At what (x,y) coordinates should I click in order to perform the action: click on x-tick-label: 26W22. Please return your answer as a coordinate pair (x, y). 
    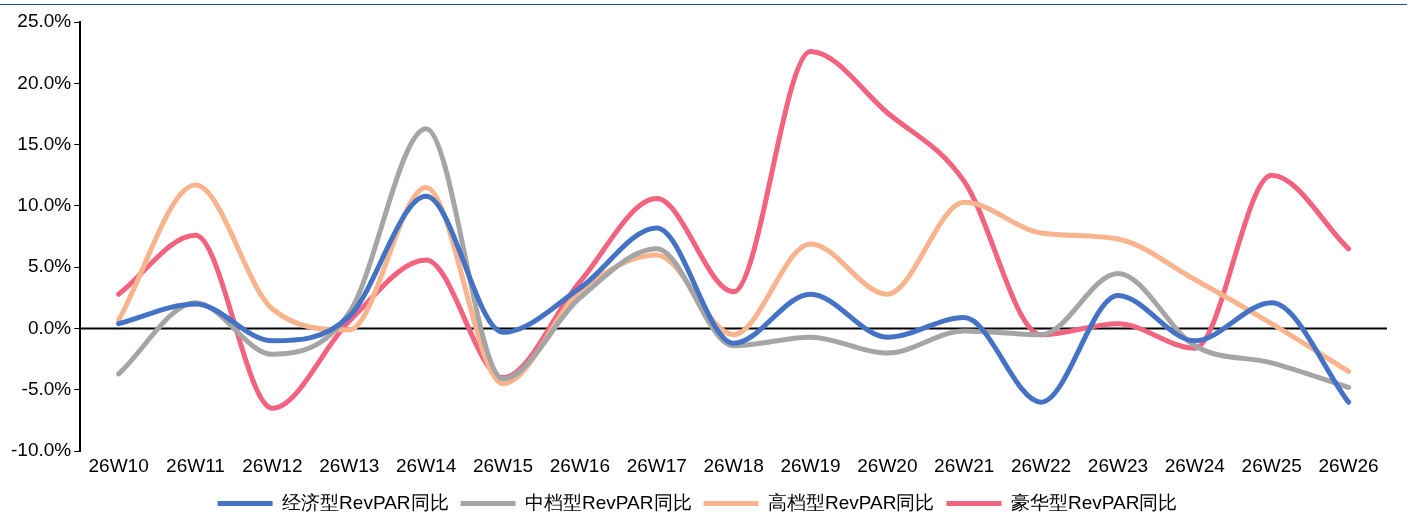
    Looking at the image, I should click on (1041, 465).